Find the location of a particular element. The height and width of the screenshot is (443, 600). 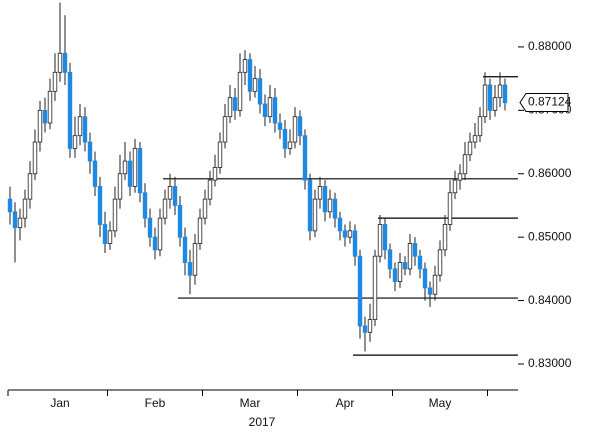

x-axis-label: 2017 is located at coordinates (262, 422).